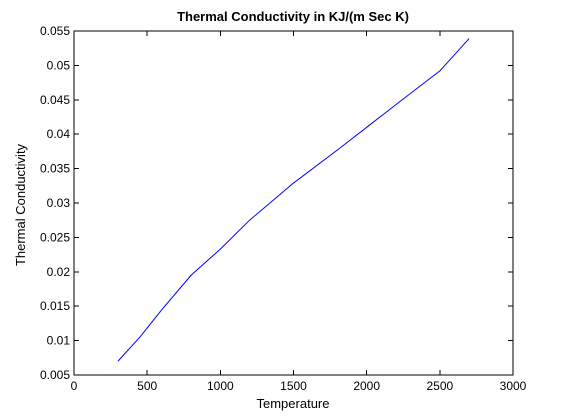 This screenshot has height=420, width=566. What do you see at coordinates (220, 386) in the screenshot?
I see `x-tick-label: 1000` at bounding box center [220, 386].